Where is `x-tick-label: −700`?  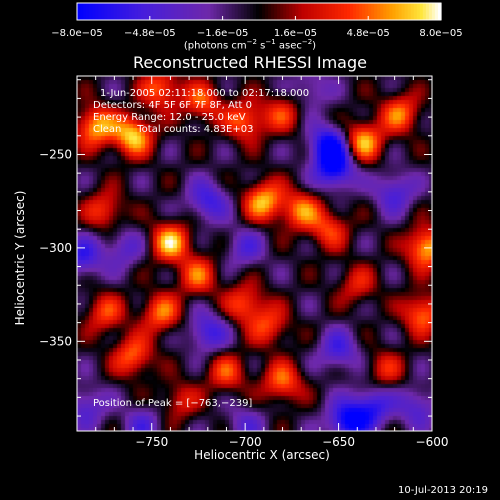
x-tick-label: −700 is located at coordinates (245, 442).